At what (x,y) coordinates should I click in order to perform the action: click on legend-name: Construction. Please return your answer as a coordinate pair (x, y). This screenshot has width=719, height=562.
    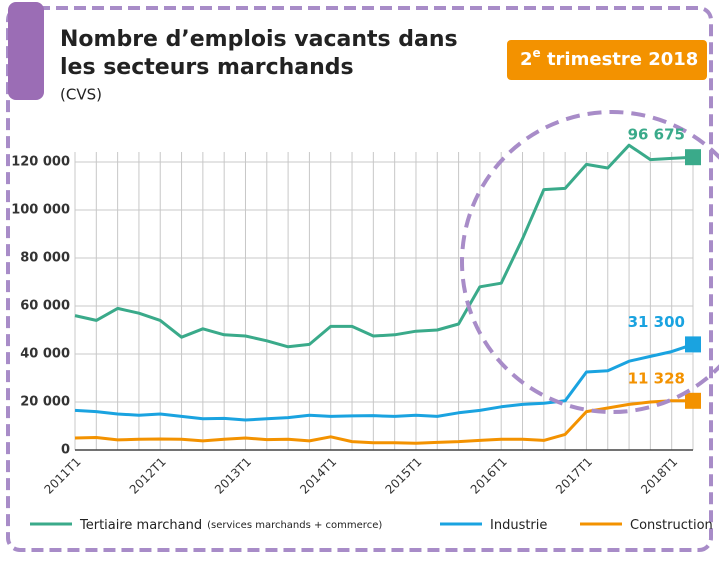
    Looking at the image, I should click on (671, 525).